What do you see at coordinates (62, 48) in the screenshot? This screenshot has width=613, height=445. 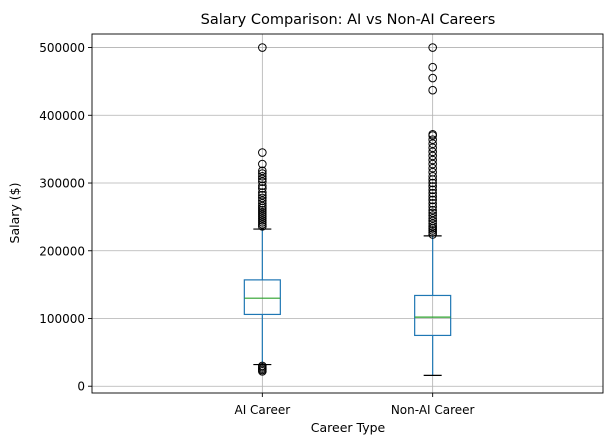 I see `y-tick-label: 500000` at bounding box center [62, 48].